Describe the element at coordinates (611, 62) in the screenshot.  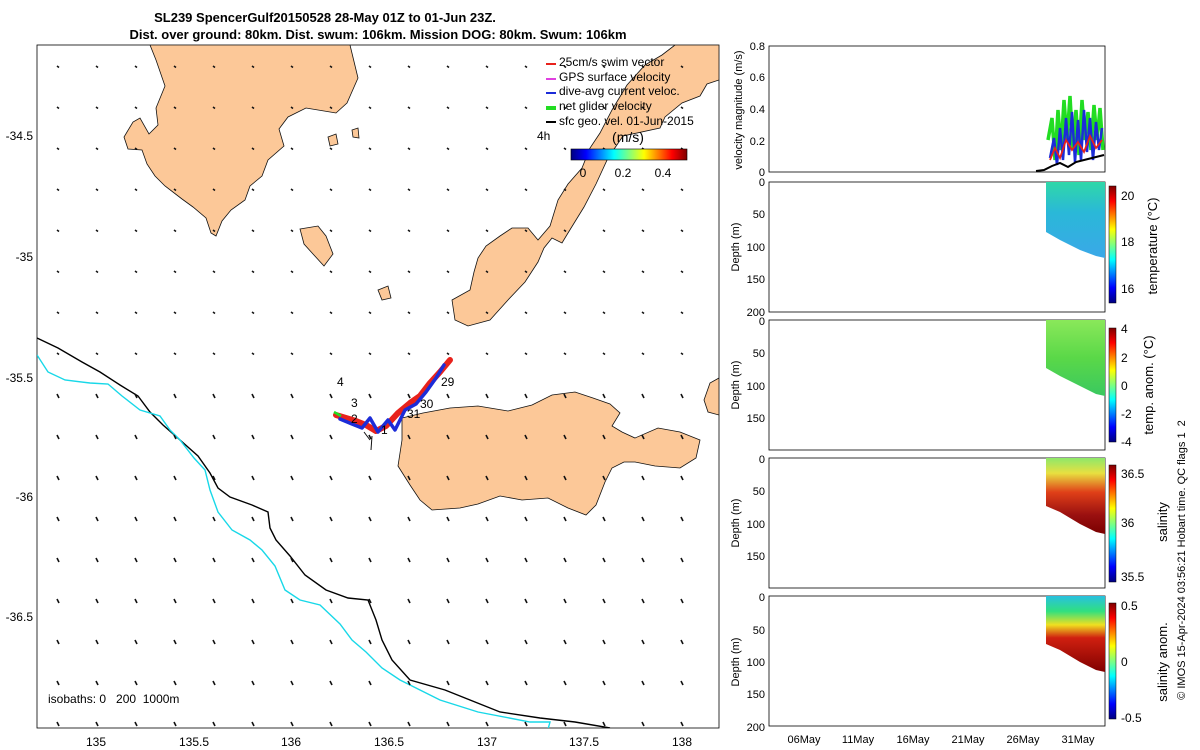
I see `legend-label-swim: 25cm/s swim vector` at that location.